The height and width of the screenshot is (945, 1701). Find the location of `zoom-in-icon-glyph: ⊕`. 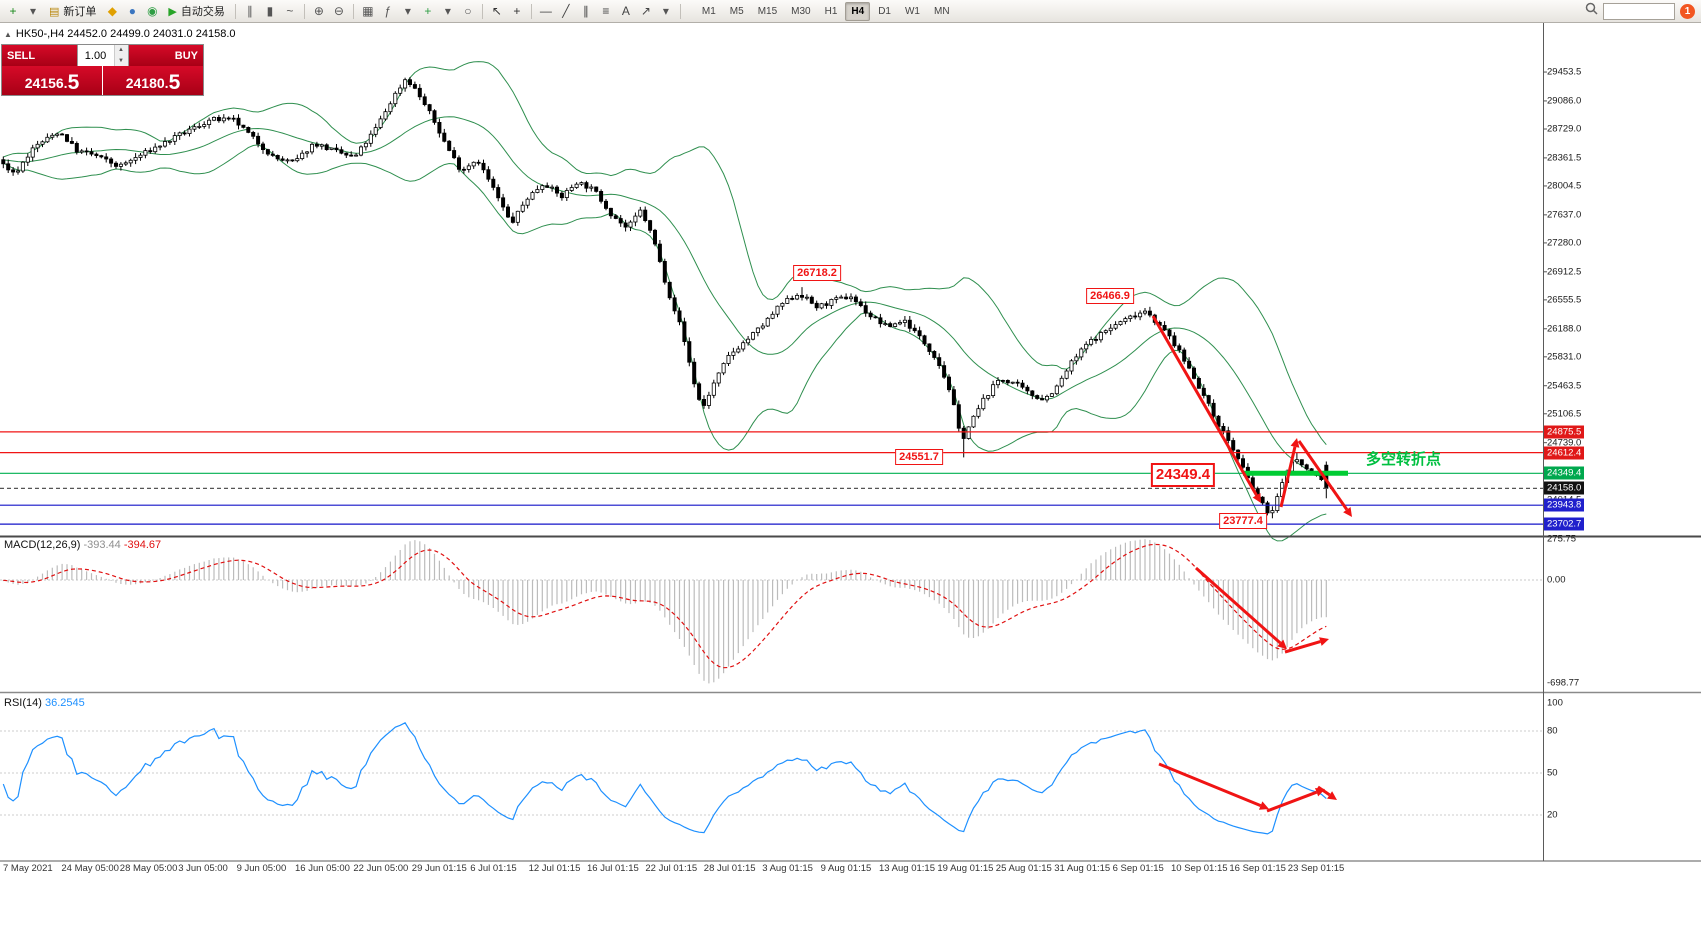

zoom-in-icon-glyph: ⊕ is located at coordinates (318, 11).